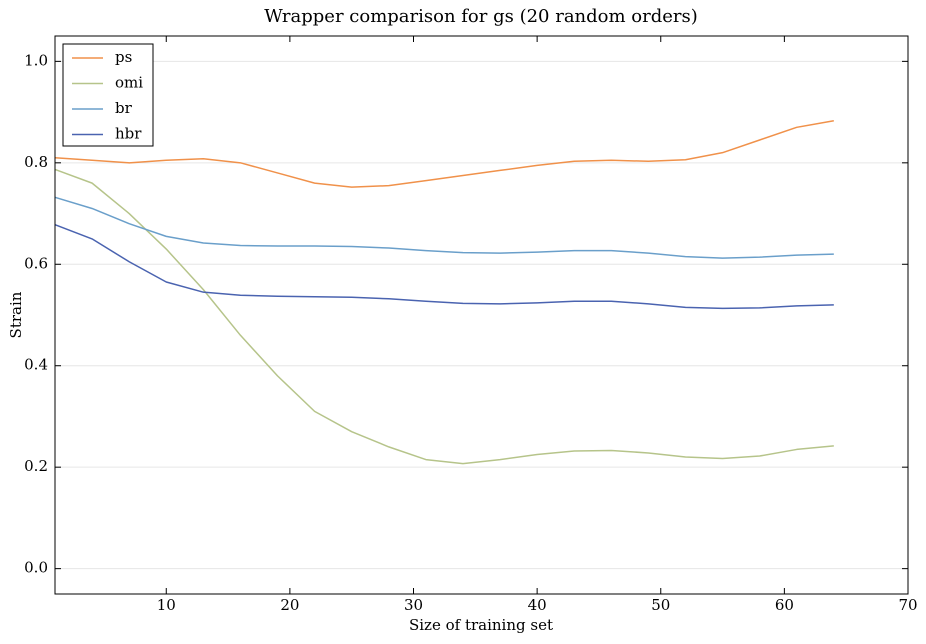 This screenshot has width=926, height=644. What do you see at coordinates (907, 605) in the screenshot?
I see `x-tick-label: 70` at bounding box center [907, 605].